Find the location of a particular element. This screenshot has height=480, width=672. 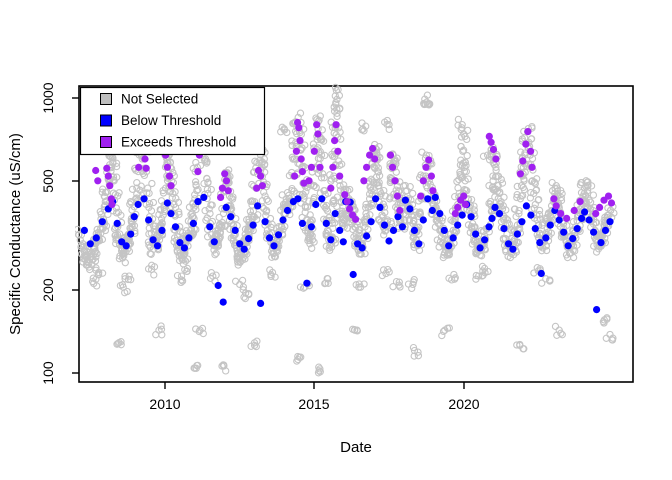

legend-swatch-not-selected is located at coordinates (106, 99).